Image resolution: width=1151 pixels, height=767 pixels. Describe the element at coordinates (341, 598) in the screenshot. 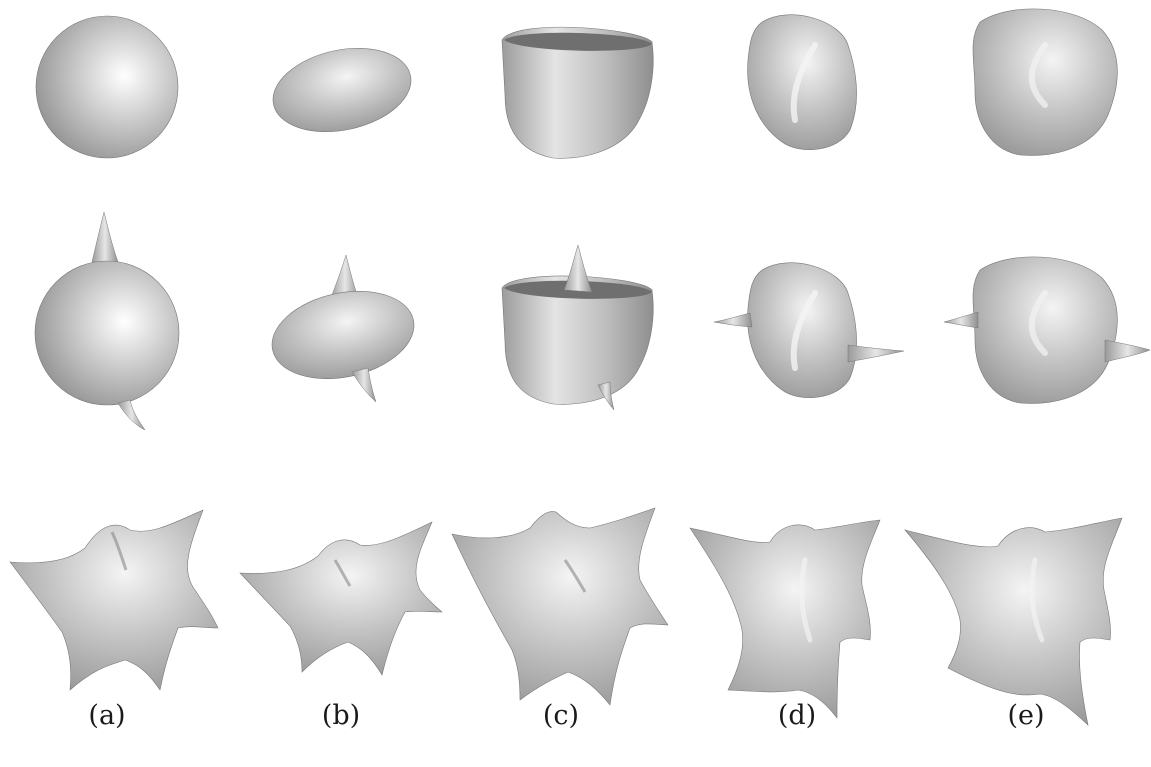

I see `shape-b-row3` at that location.